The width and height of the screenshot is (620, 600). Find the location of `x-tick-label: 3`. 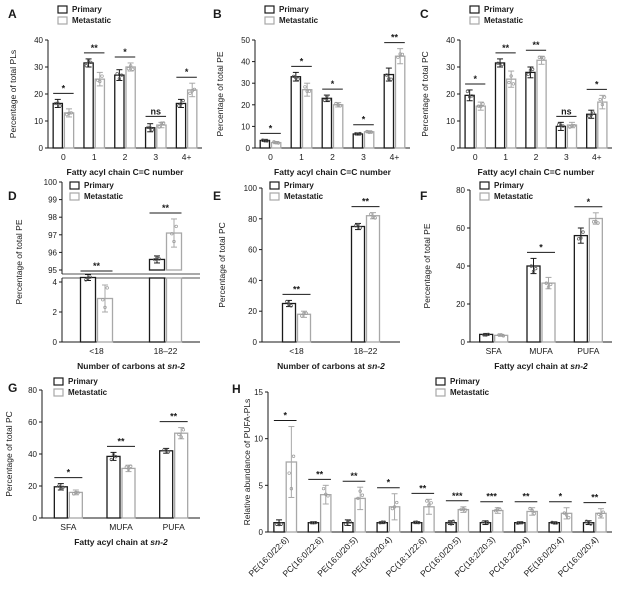

x-tick-label: 3 is located at coordinates (566, 157).